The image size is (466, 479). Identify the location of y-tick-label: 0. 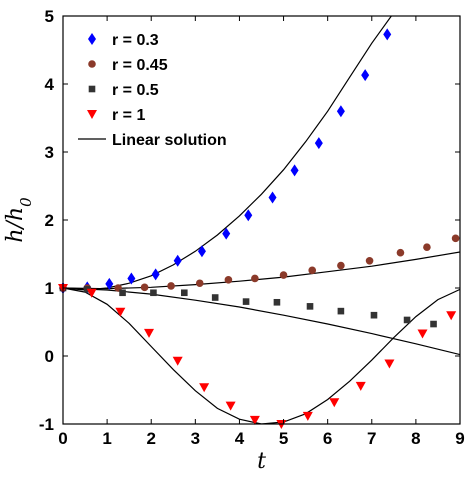
(49, 356).